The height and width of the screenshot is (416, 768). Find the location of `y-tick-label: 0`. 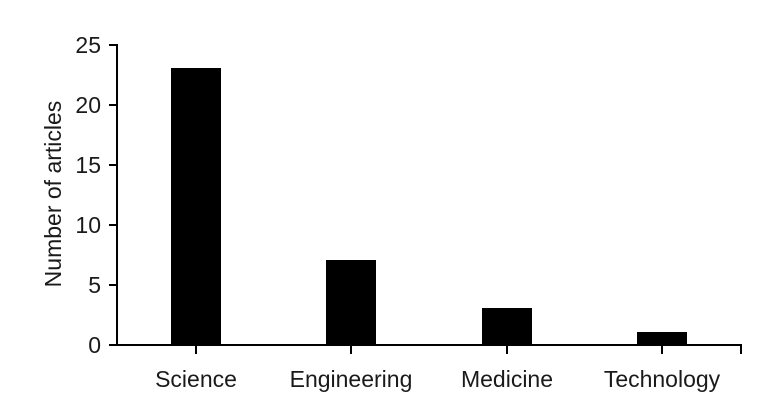

y-tick-label: 0 is located at coordinates (94, 345).